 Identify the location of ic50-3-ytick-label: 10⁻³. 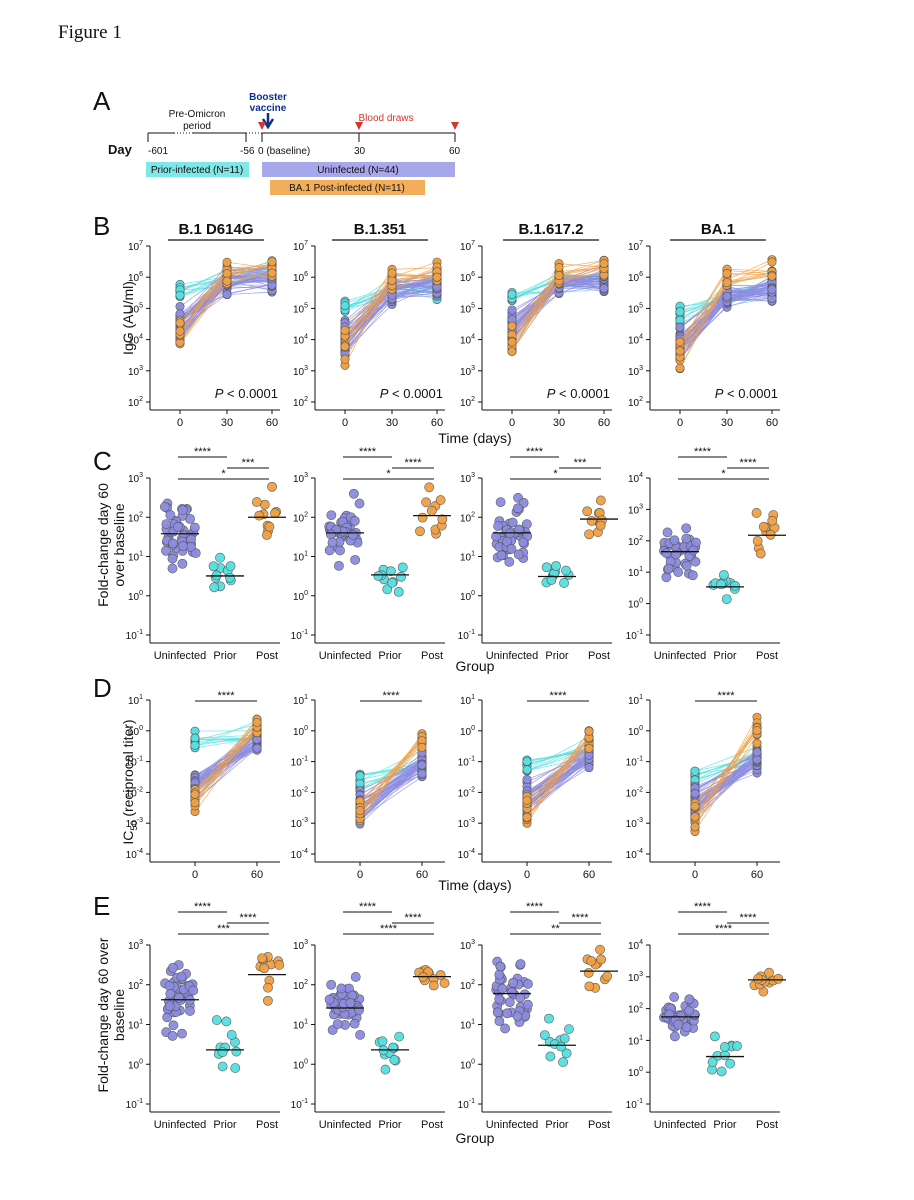
(634, 823).